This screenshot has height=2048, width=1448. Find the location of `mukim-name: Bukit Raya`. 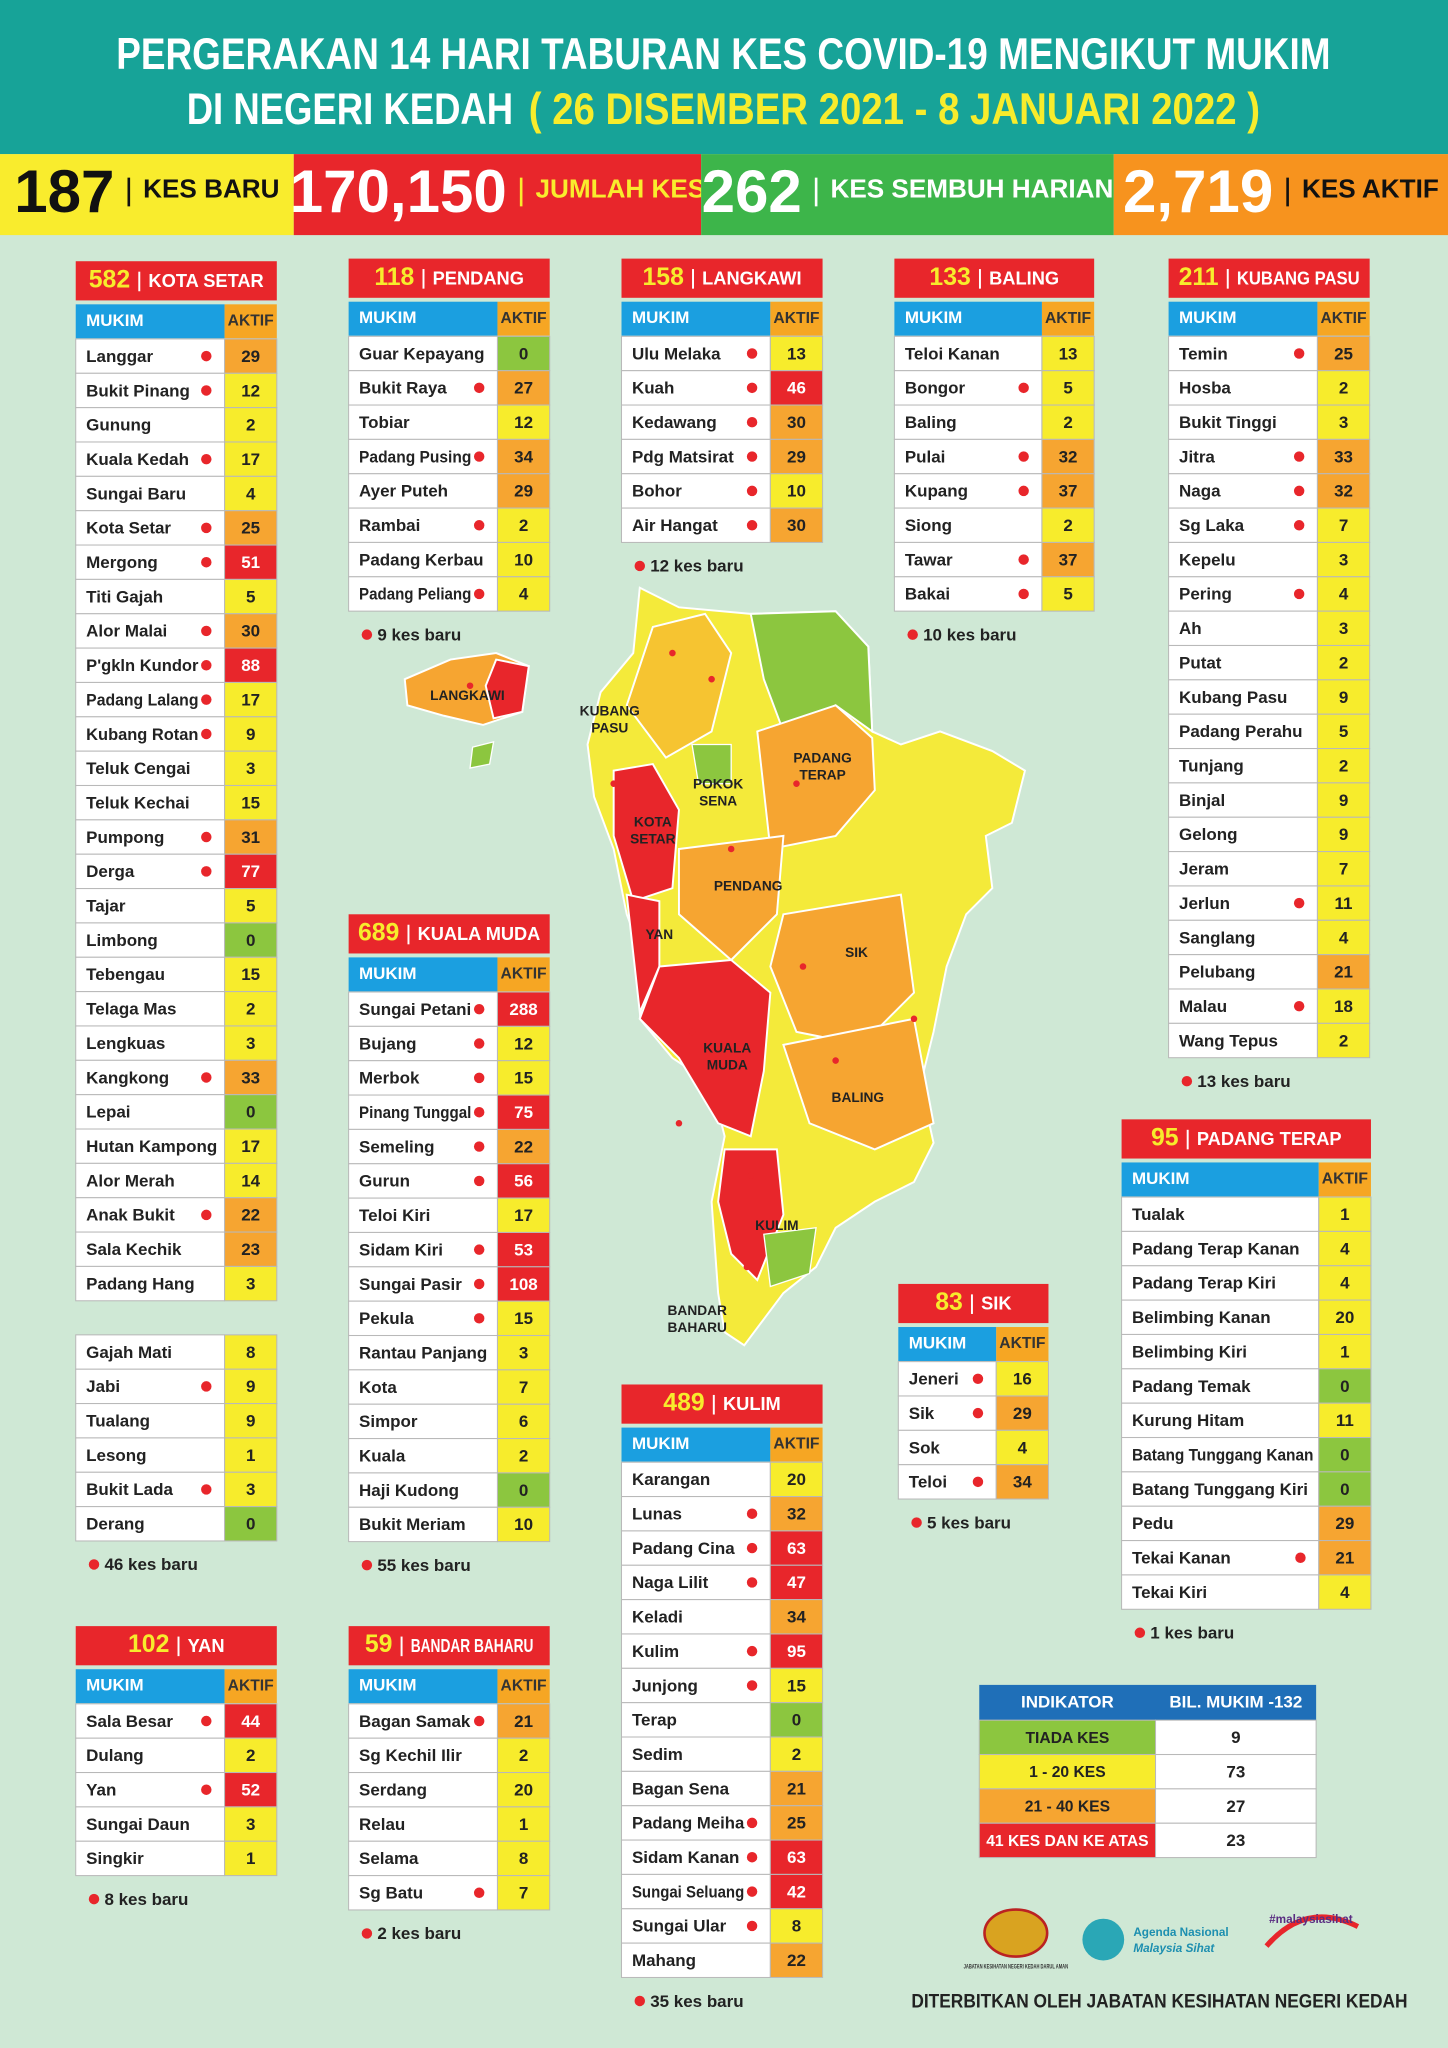

mukim-name: Bukit Raya is located at coordinates (403, 388).